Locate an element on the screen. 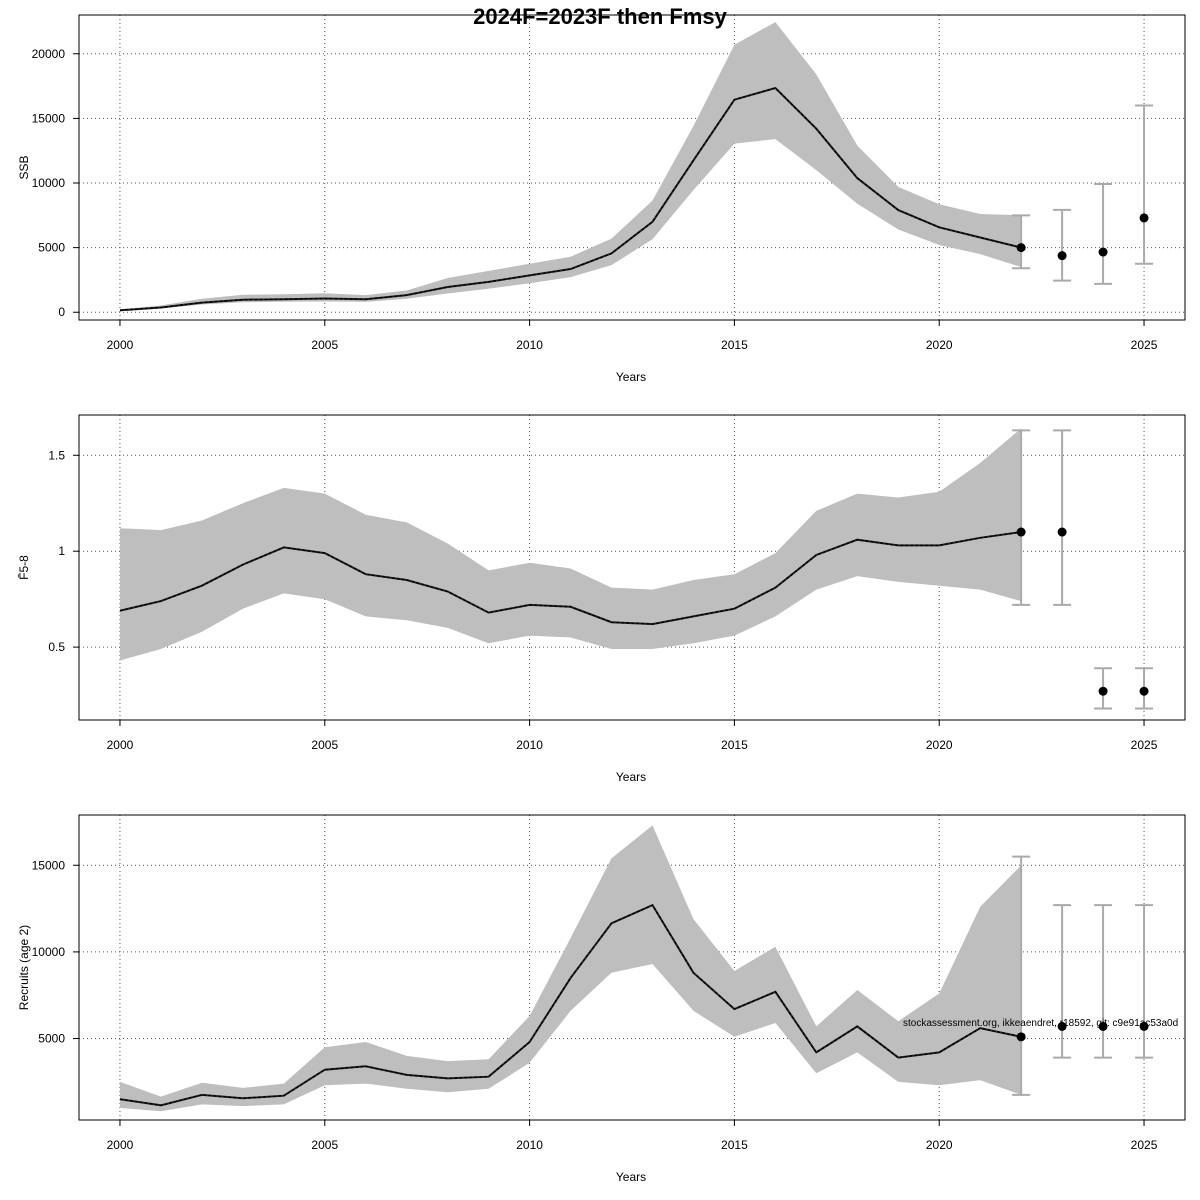 The width and height of the screenshot is (1200, 1200). figure-title: 2024F=2023F then Fmsy is located at coordinates (600, 16).